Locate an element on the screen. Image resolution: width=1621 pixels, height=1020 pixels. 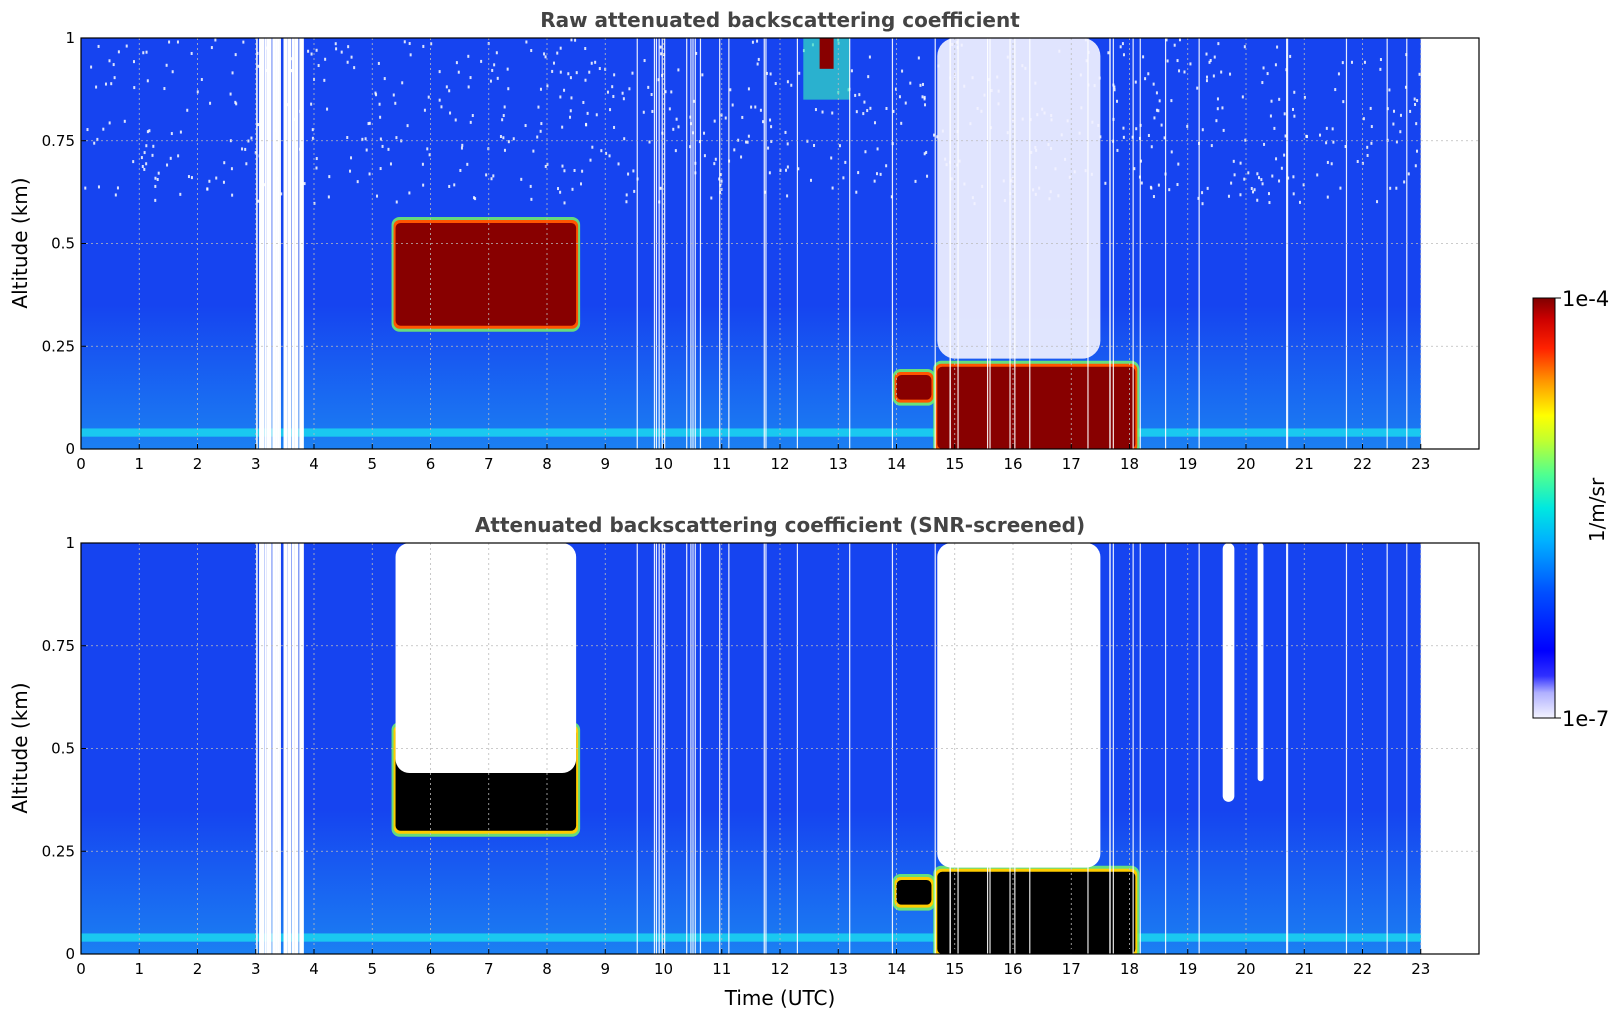
x-axis-label: Time (UTC) is located at coordinates (780, 998).